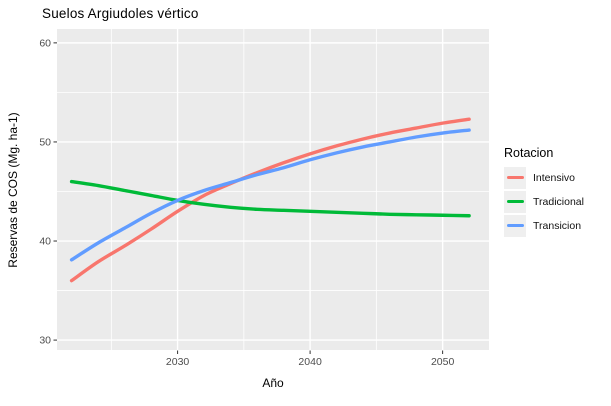 This screenshot has height=406, width=611. I want to click on legend-item-label: Tradicional, so click(558, 201).